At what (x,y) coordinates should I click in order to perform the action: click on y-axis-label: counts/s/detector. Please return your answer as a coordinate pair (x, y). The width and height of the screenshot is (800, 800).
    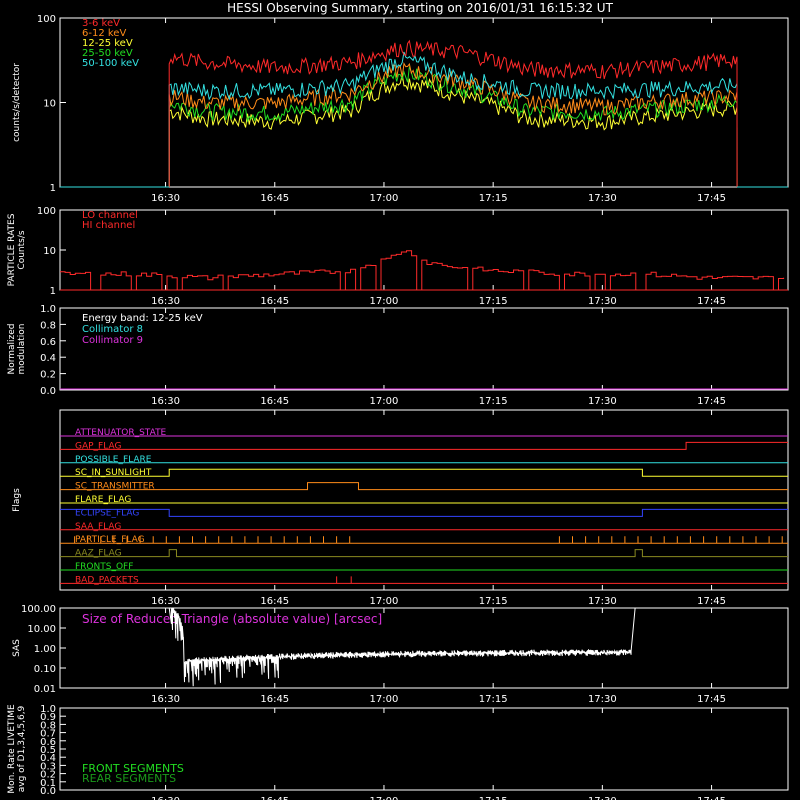
    Looking at the image, I should click on (17, 102).